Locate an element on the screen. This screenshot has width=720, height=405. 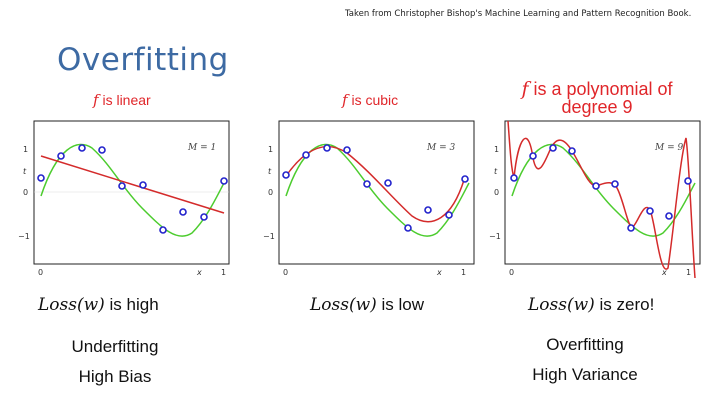
panel-3-caption-text2: degree 9 is located at coordinates (597, 107).